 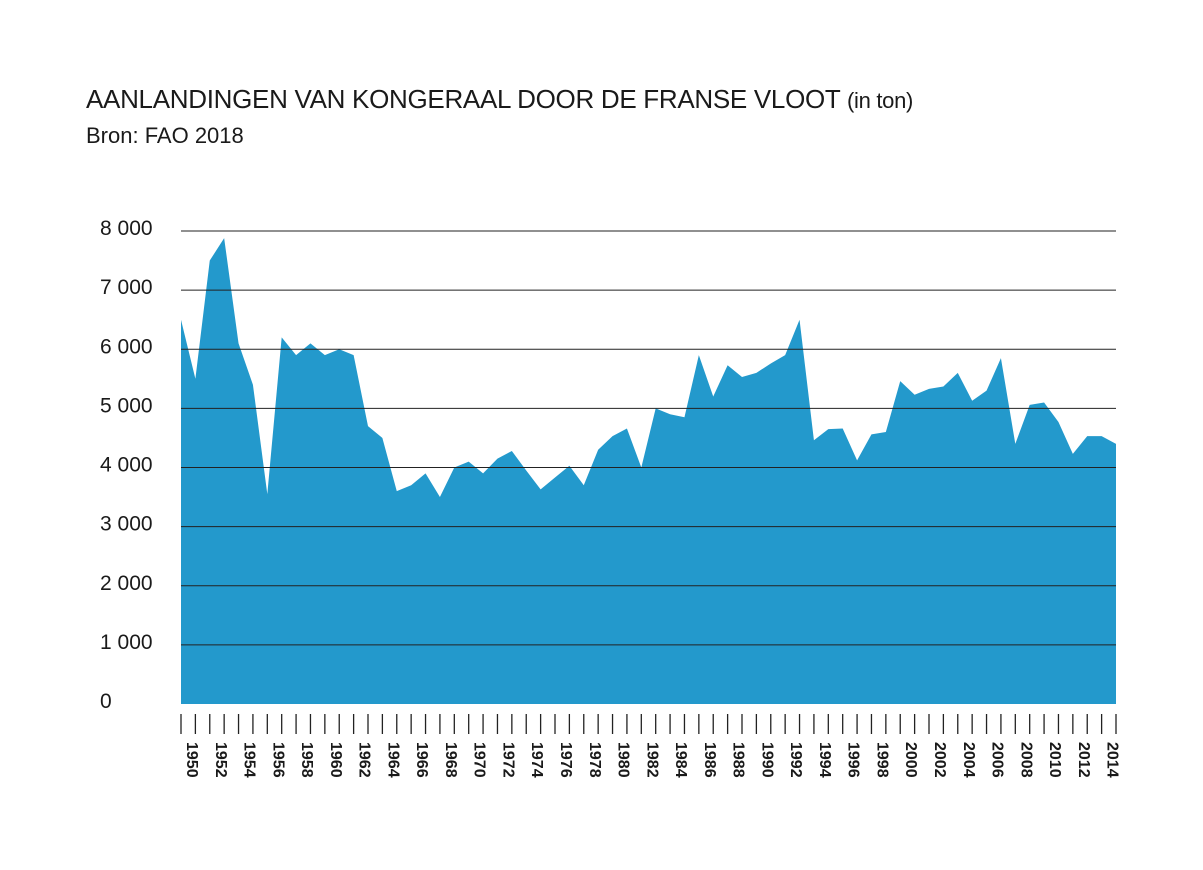 I want to click on x-tick-label: 1968, so click(x=450, y=760).